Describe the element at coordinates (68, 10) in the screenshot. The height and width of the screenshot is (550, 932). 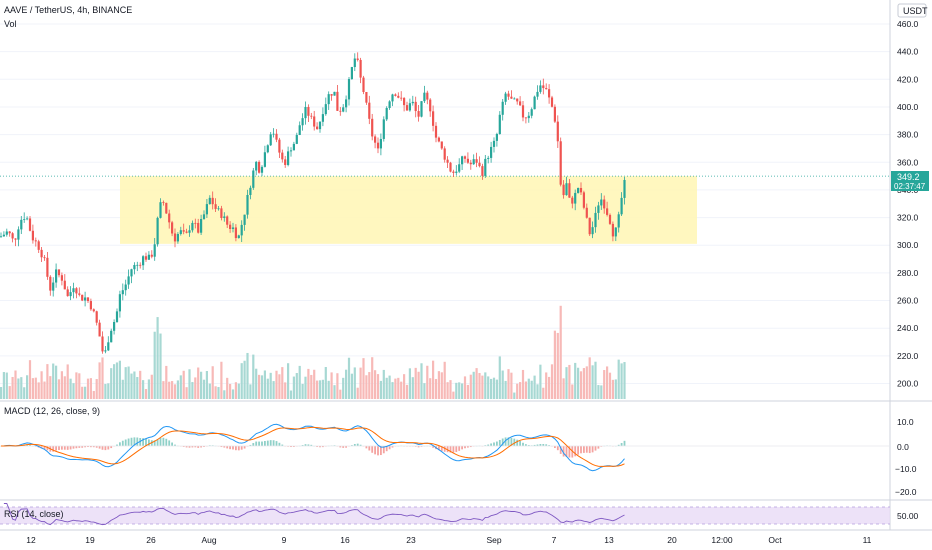
I see `symbol-title: AAVE / TetherUS, 4h, BINANCE` at that location.